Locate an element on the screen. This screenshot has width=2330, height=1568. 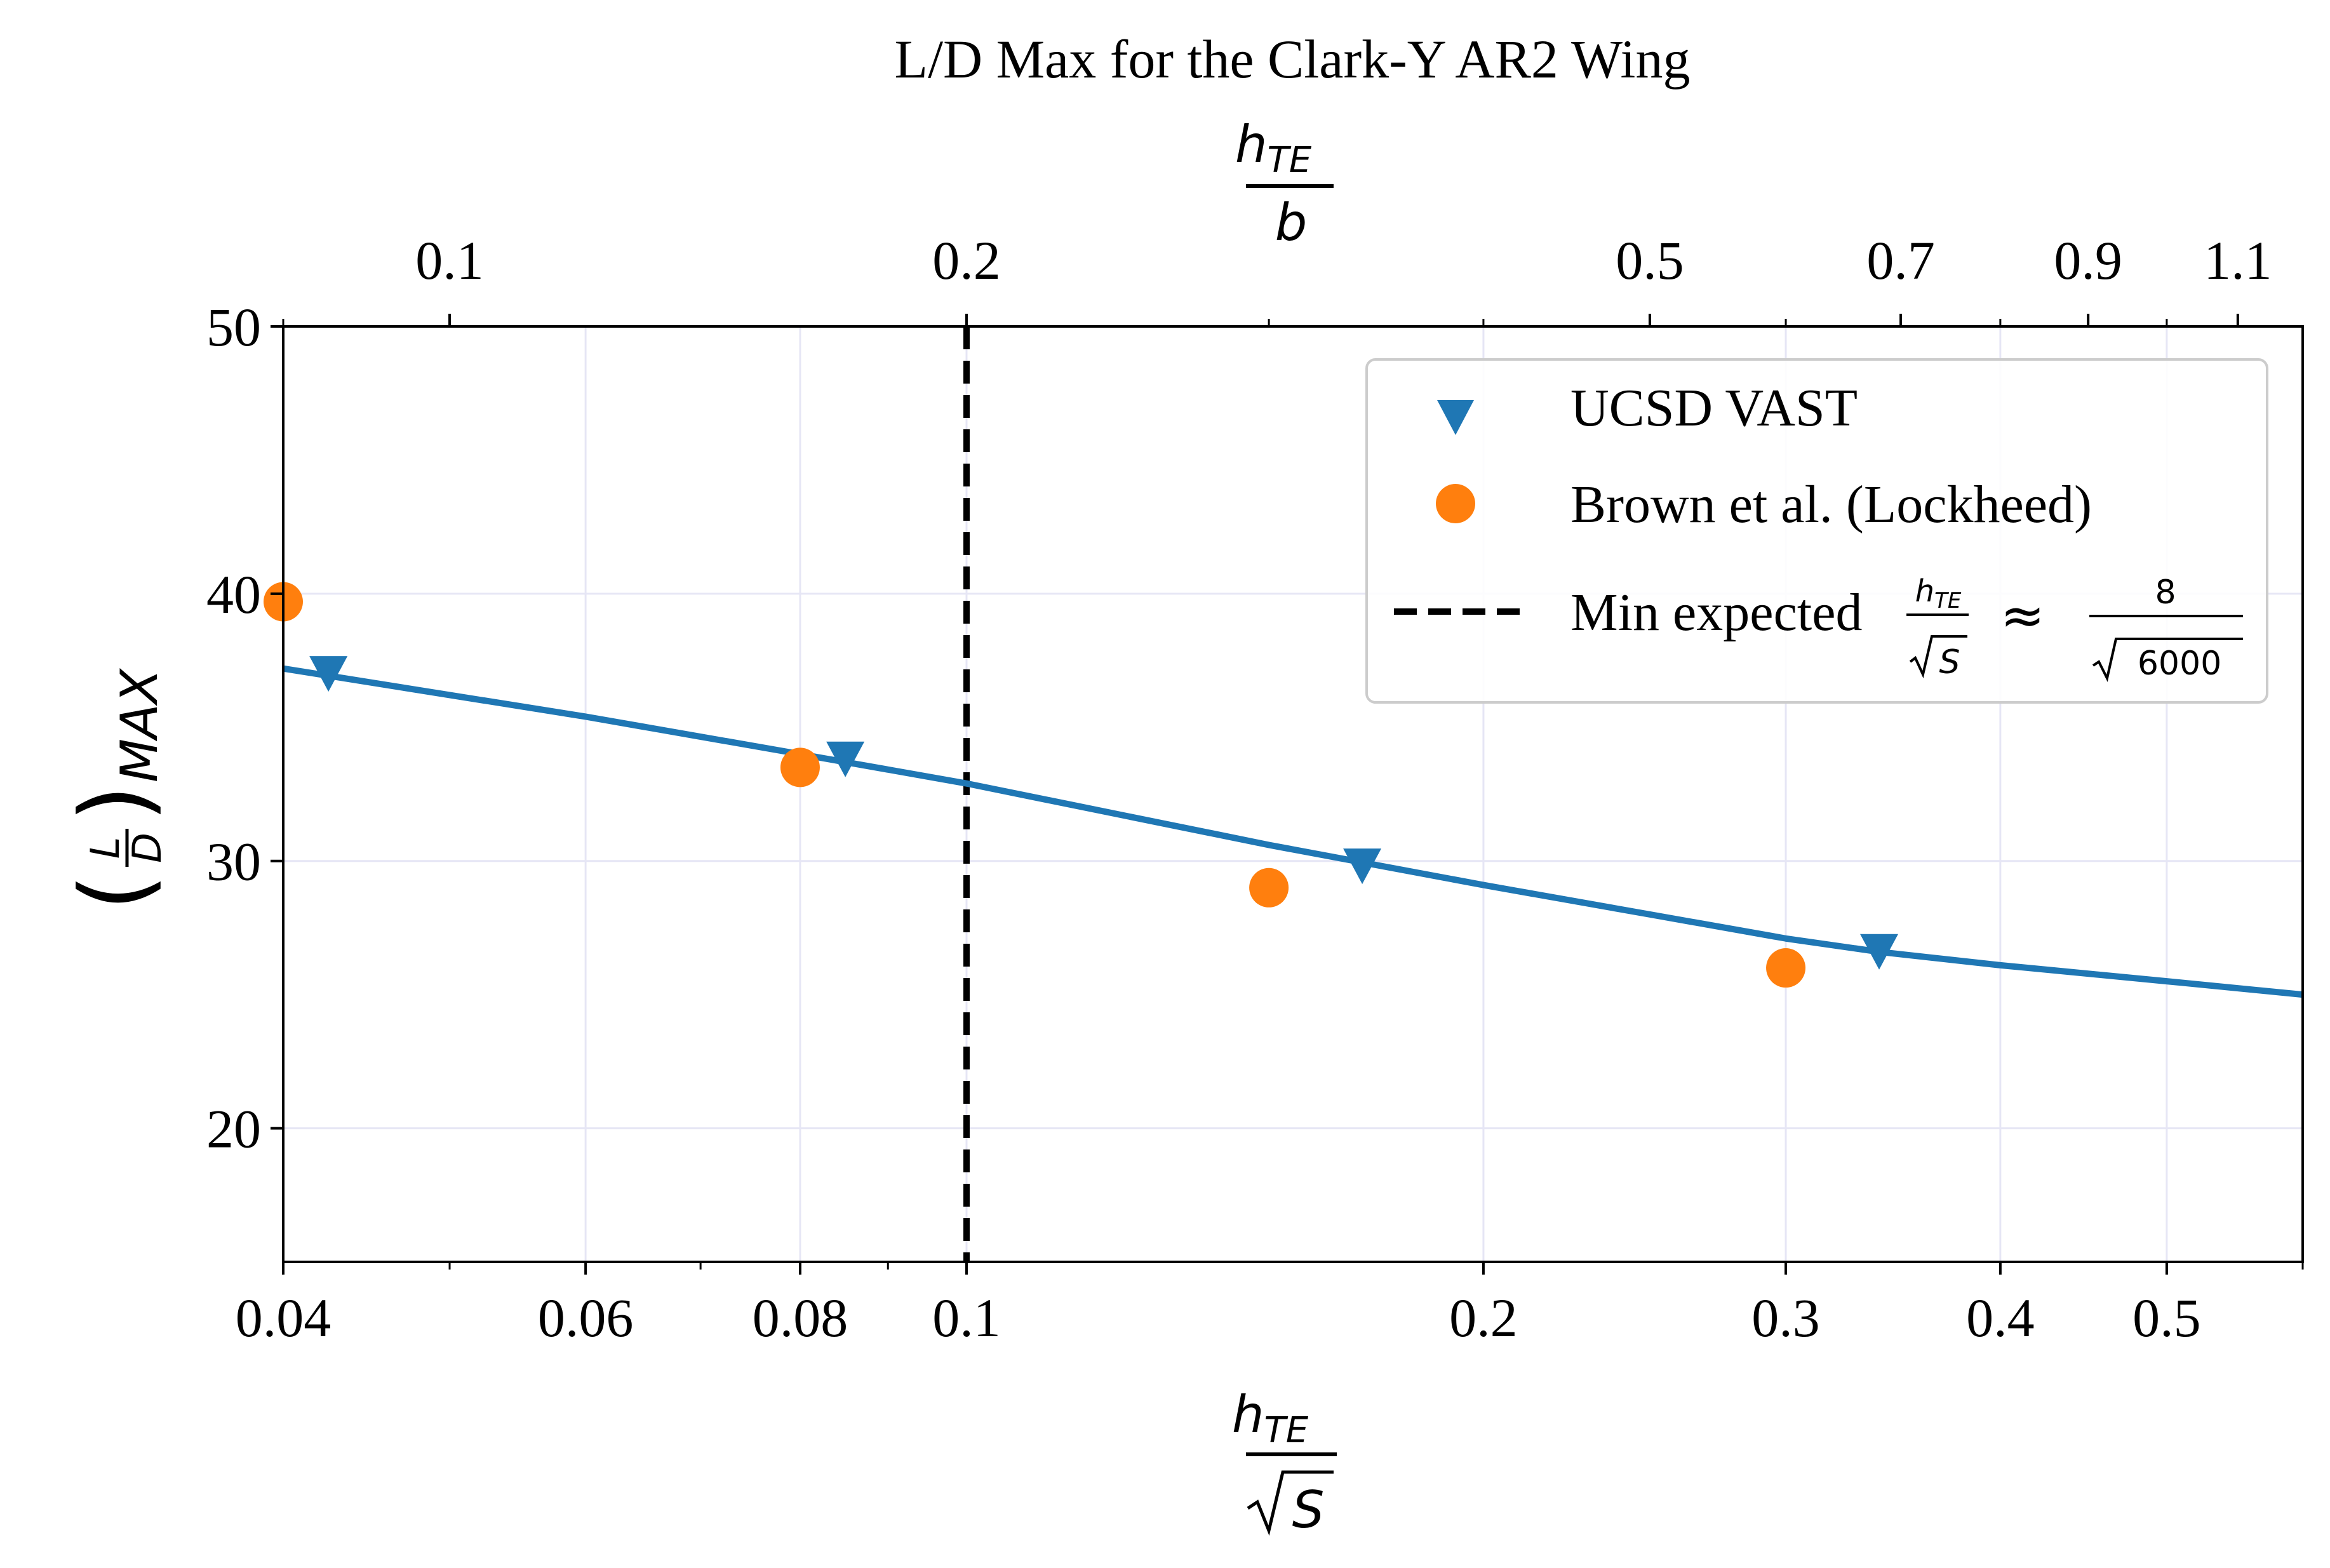
x-tick-label-5: 0.3 is located at coordinates (1785, 1317).